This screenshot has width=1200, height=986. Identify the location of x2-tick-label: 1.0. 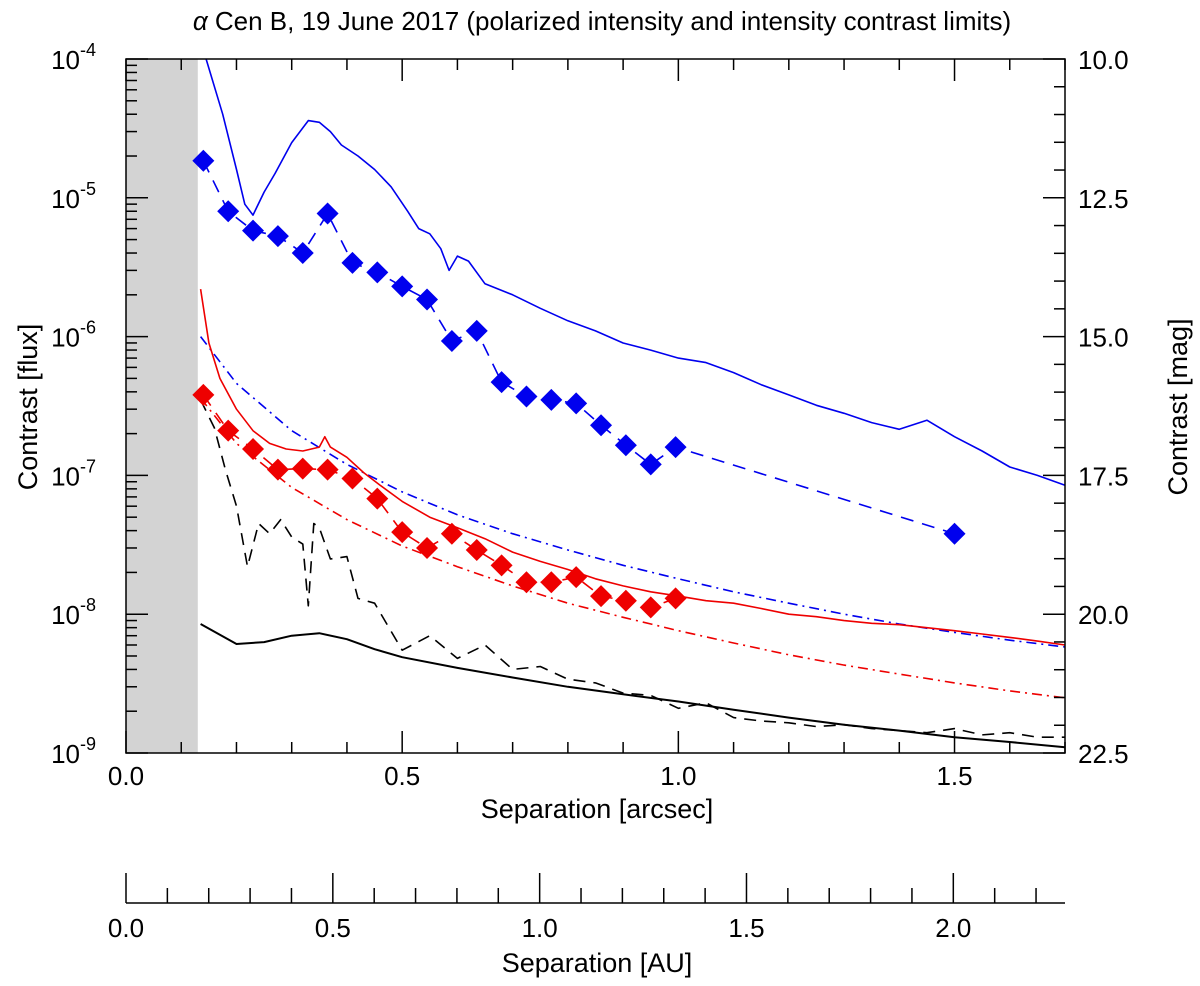
(540, 928).